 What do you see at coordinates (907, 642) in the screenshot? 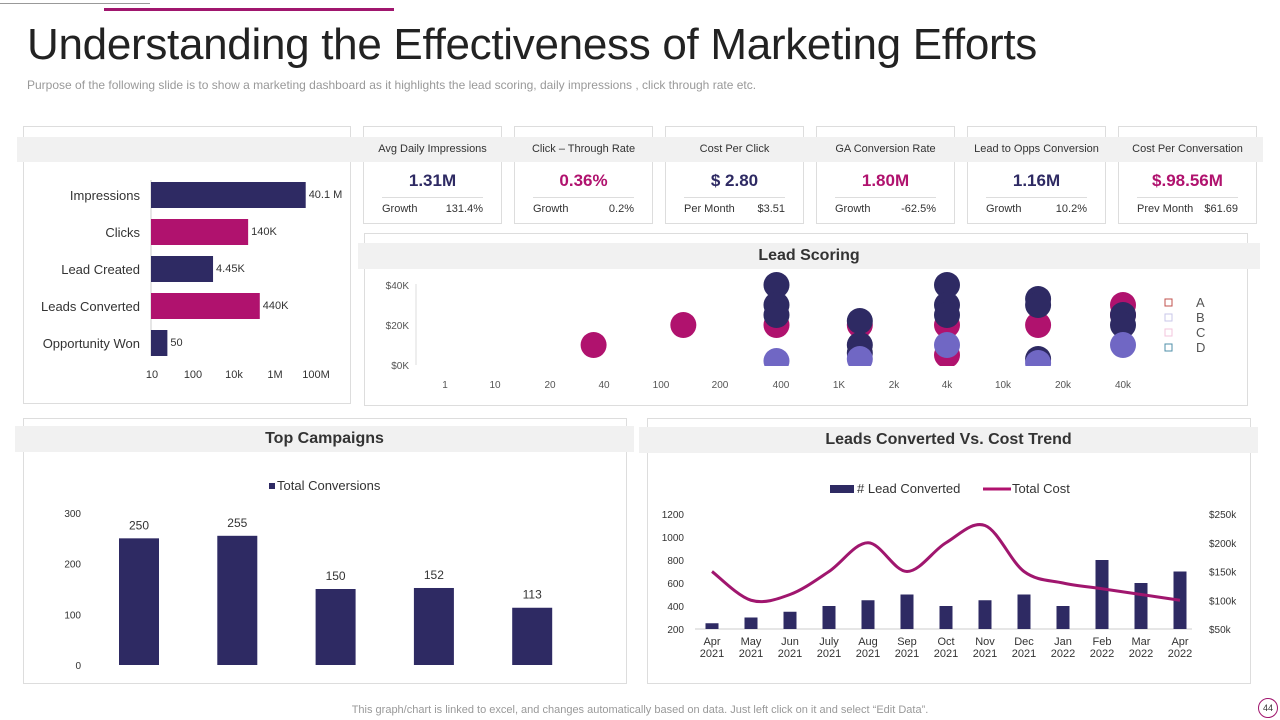
I see `x-tick-month: Sep` at bounding box center [907, 642].